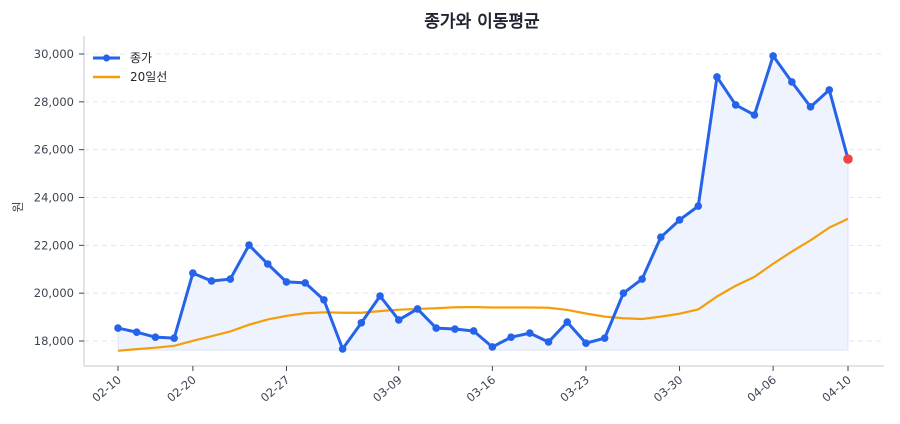  Describe the element at coordinates (848, 159) in the screenshot. I see `last-close-point` at that location.